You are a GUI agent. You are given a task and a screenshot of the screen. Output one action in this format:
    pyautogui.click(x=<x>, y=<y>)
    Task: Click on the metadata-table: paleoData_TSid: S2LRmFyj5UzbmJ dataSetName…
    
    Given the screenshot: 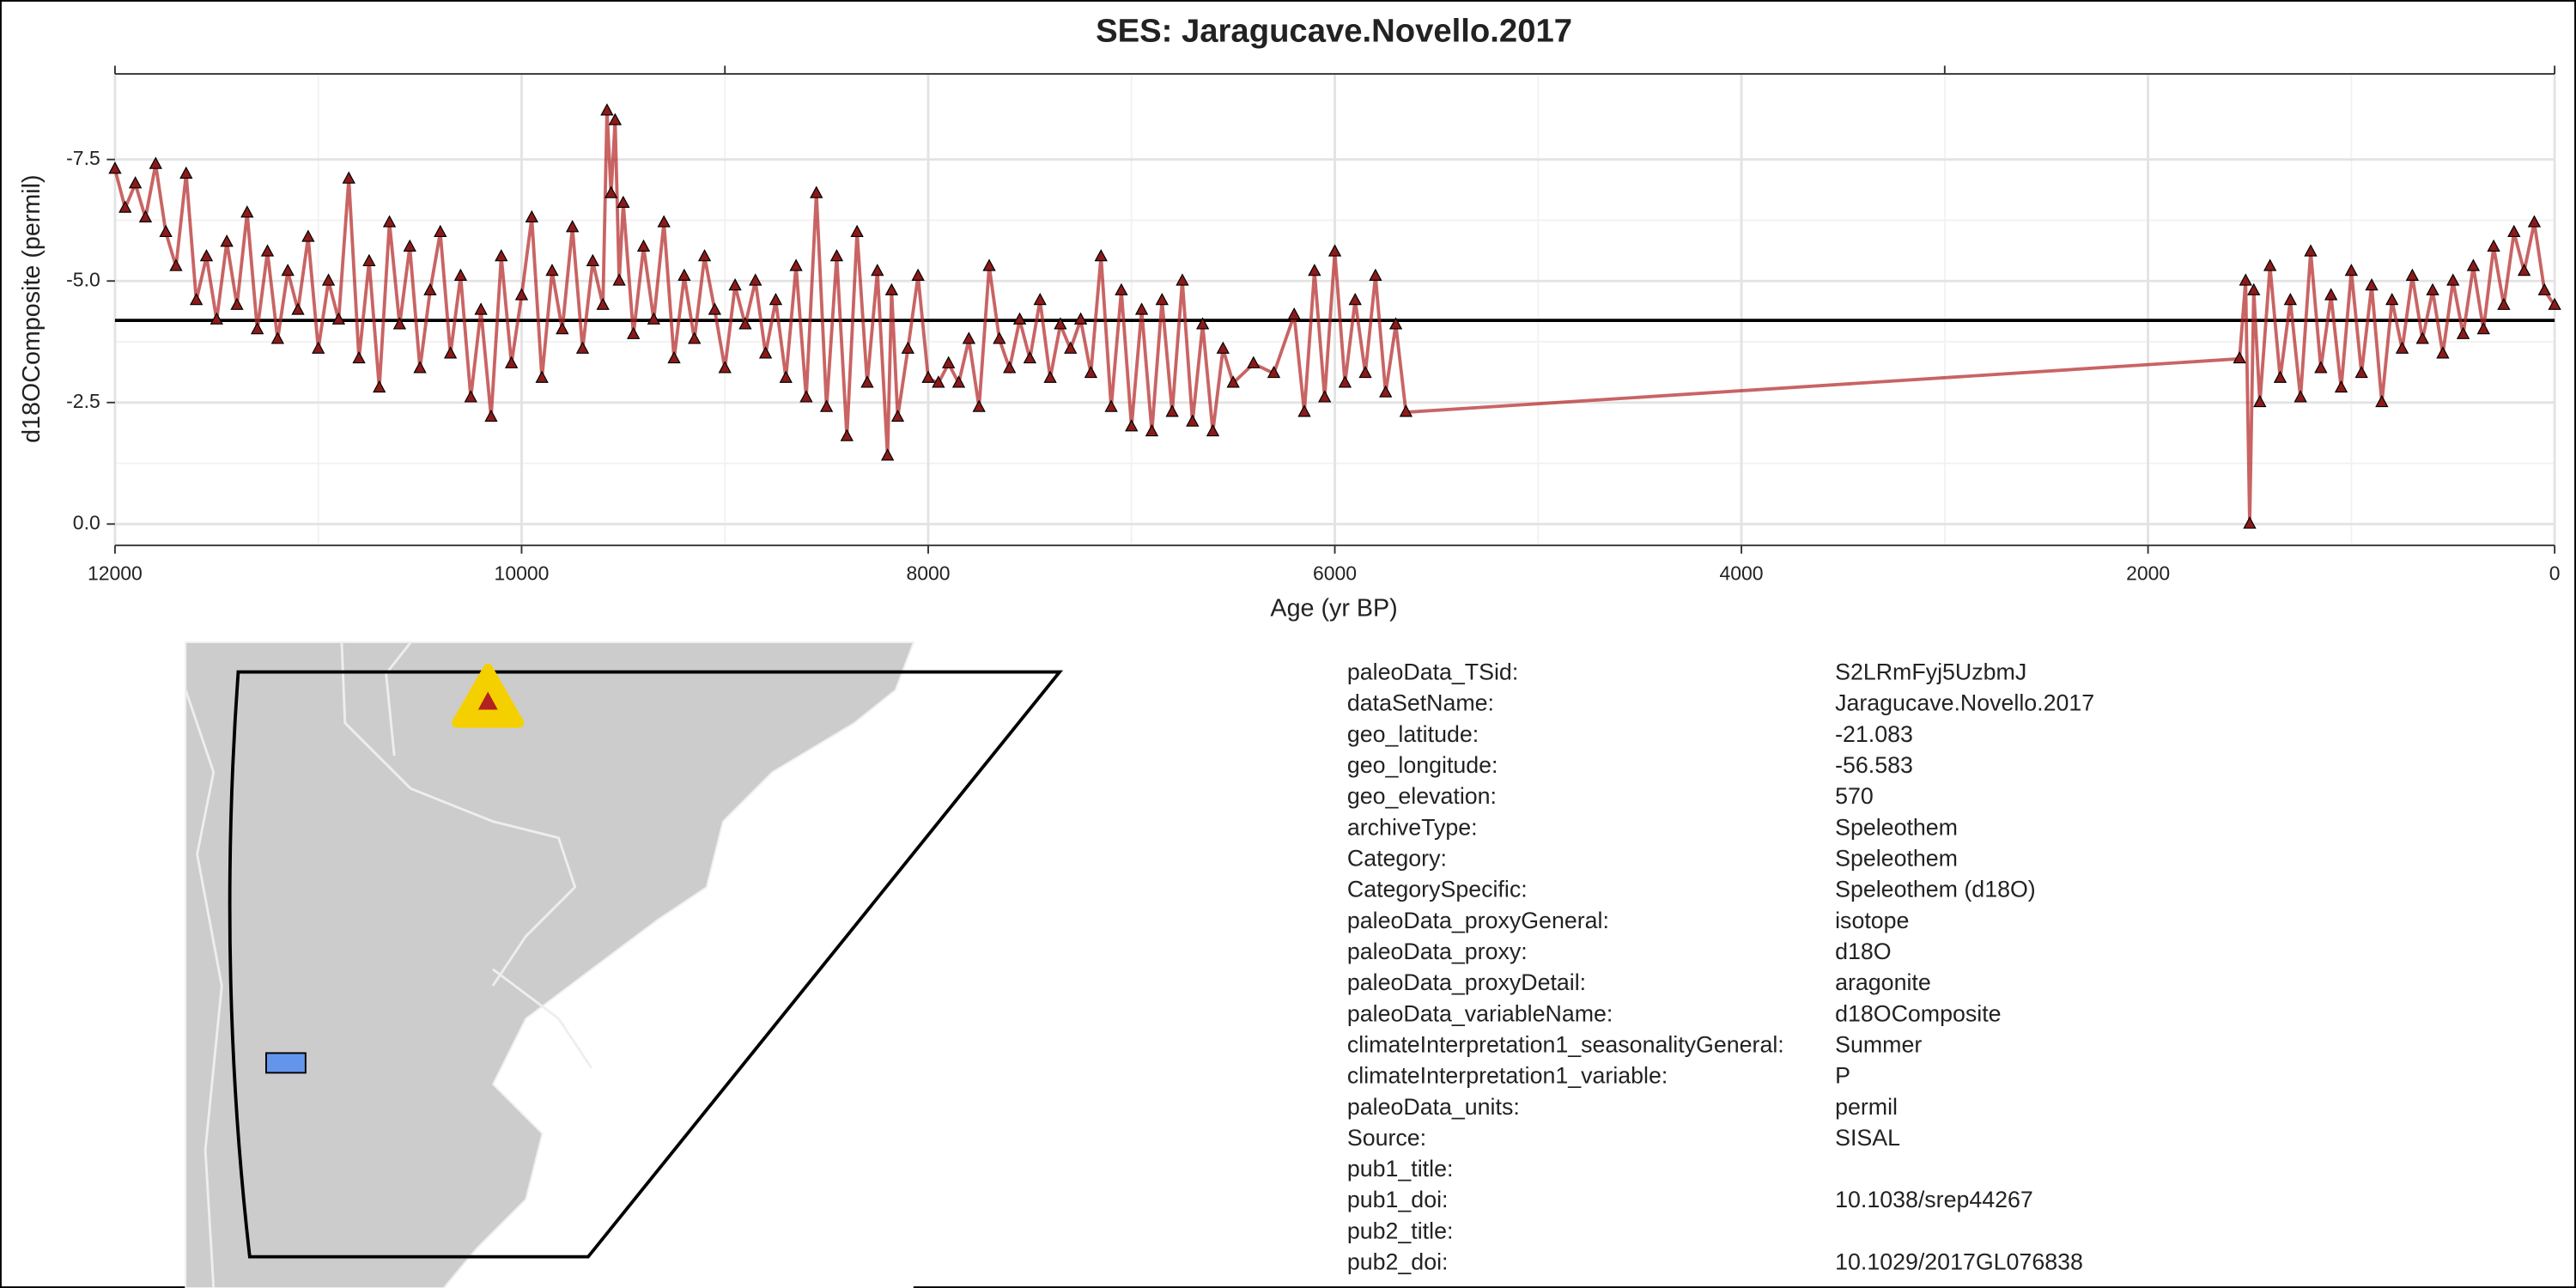 What is the action you would take?
    pyautogui.click(x=1720, y=967)
    